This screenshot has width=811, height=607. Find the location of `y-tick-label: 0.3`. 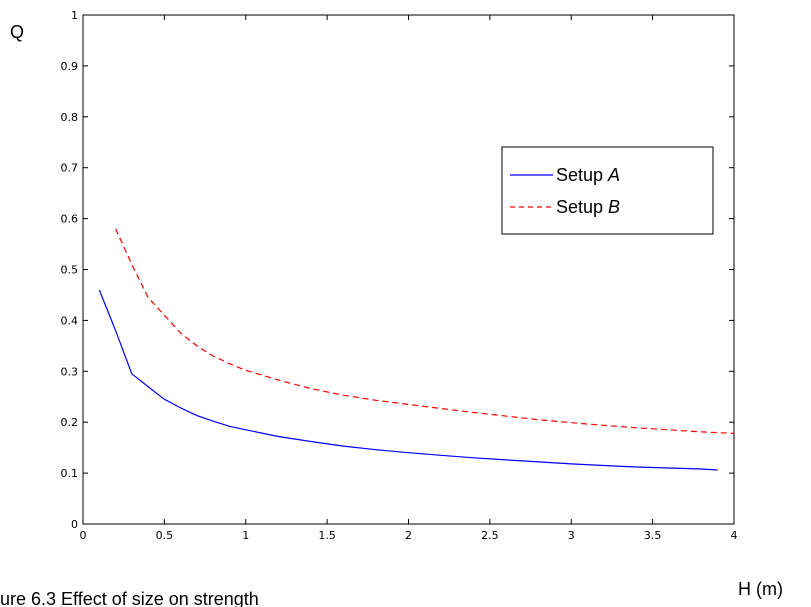

y-tick-label: 0.3 is located at coordinates (70, 371).